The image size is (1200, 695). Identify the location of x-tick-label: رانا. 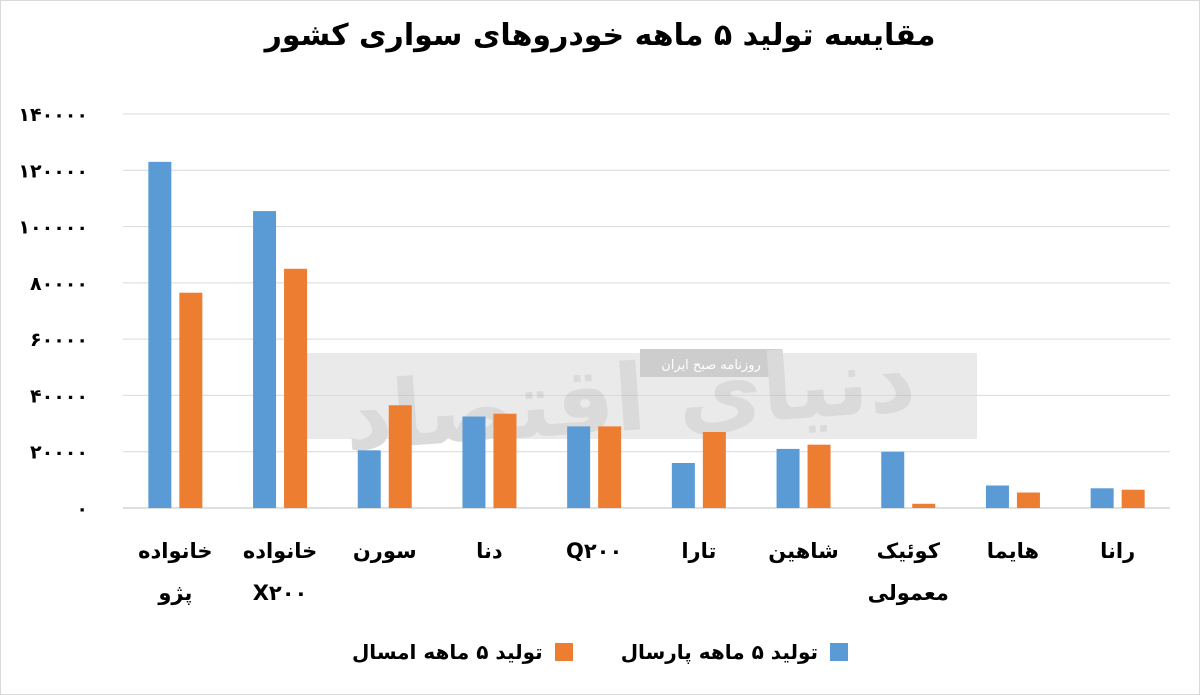
(1117, 551).